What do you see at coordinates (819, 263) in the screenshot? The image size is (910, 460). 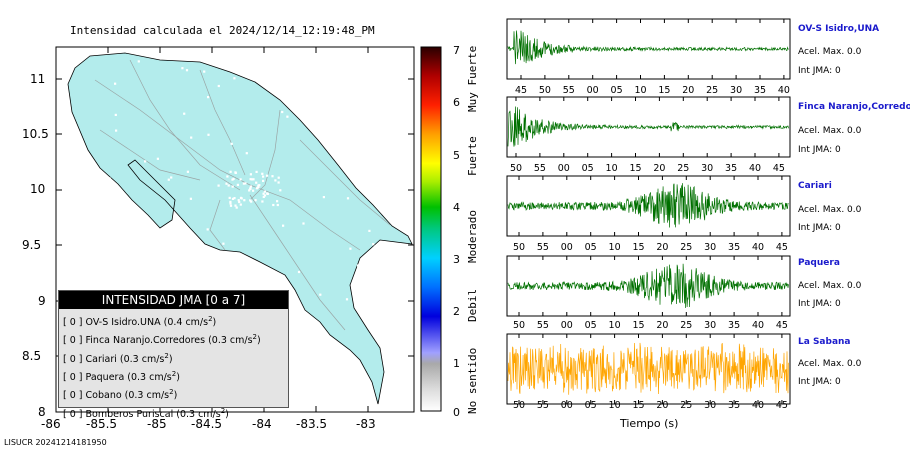 I see `station-name: Paquera` at bounding box center [819, 263].